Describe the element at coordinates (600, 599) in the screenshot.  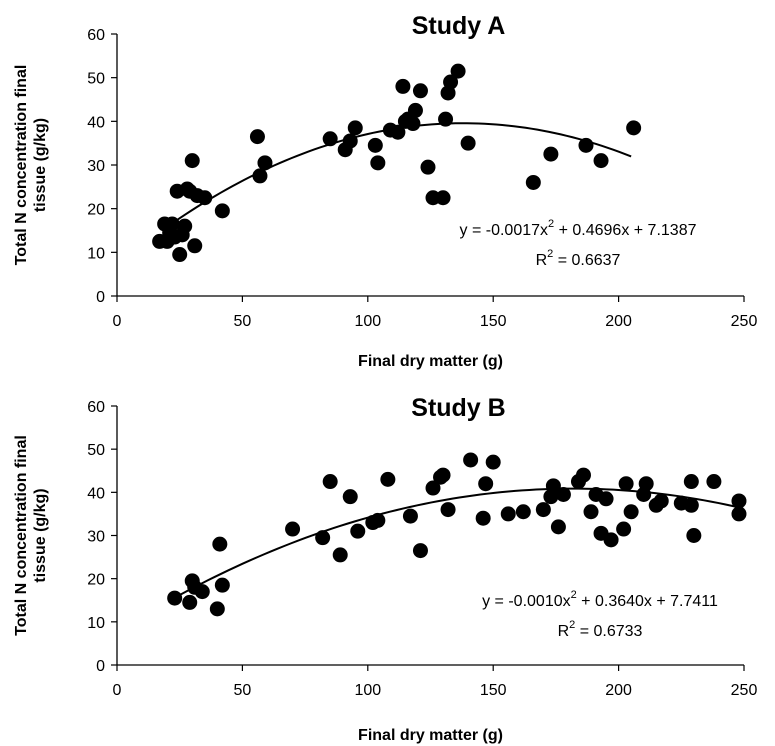
I see `trendline-equation: y = -0.0010x2 + 0.3640x + 7.7411` at that location.